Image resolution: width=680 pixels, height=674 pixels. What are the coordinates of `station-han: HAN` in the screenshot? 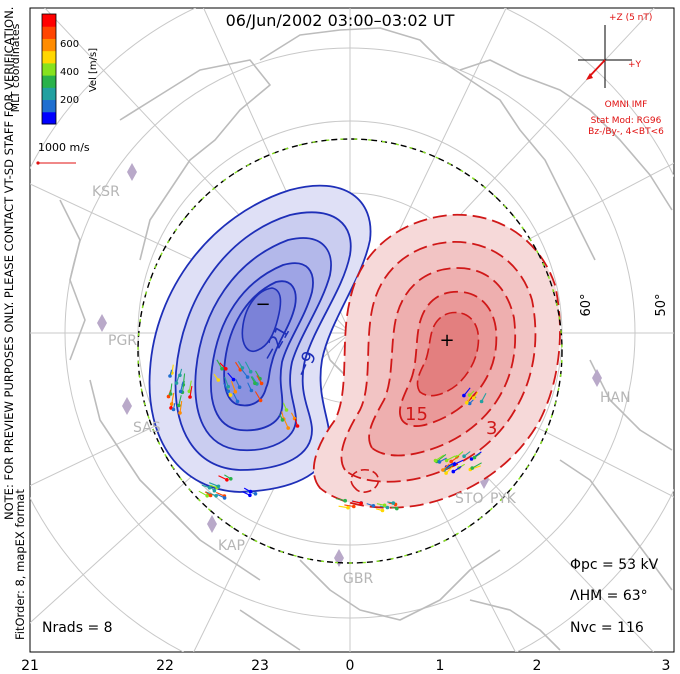 It's located at (615, 398).